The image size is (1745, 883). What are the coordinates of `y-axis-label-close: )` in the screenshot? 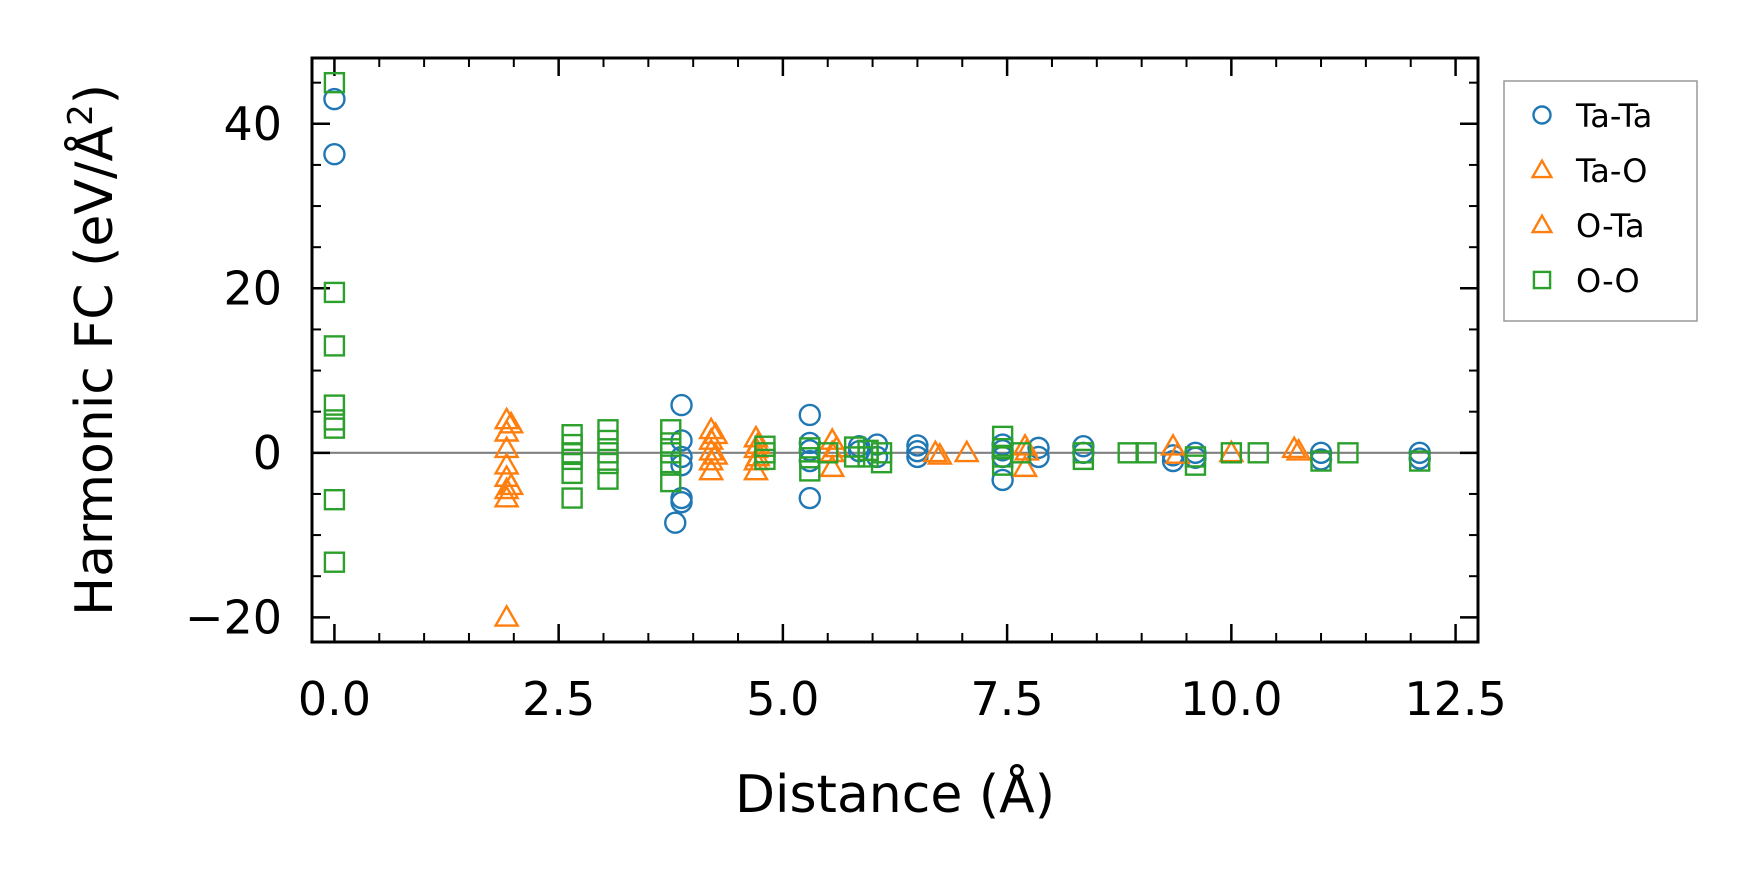 It's located at (95, 94).